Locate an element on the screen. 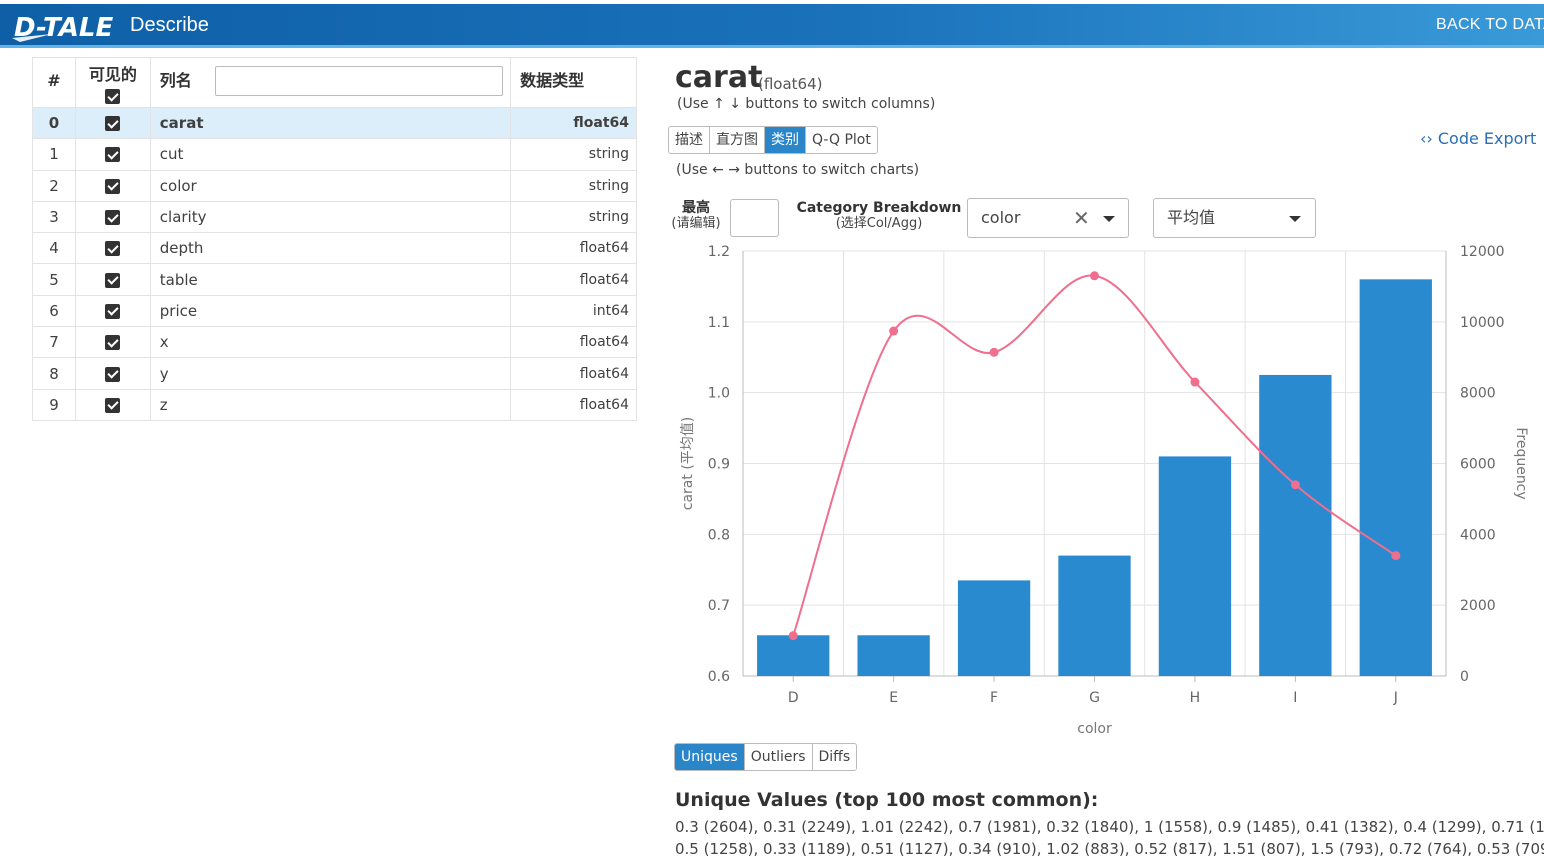 Image resolution: width=1544 pixels, height=858 pixels. detail-tabs: Uniques Outliers Diffs is located at coordinates (766, 757).